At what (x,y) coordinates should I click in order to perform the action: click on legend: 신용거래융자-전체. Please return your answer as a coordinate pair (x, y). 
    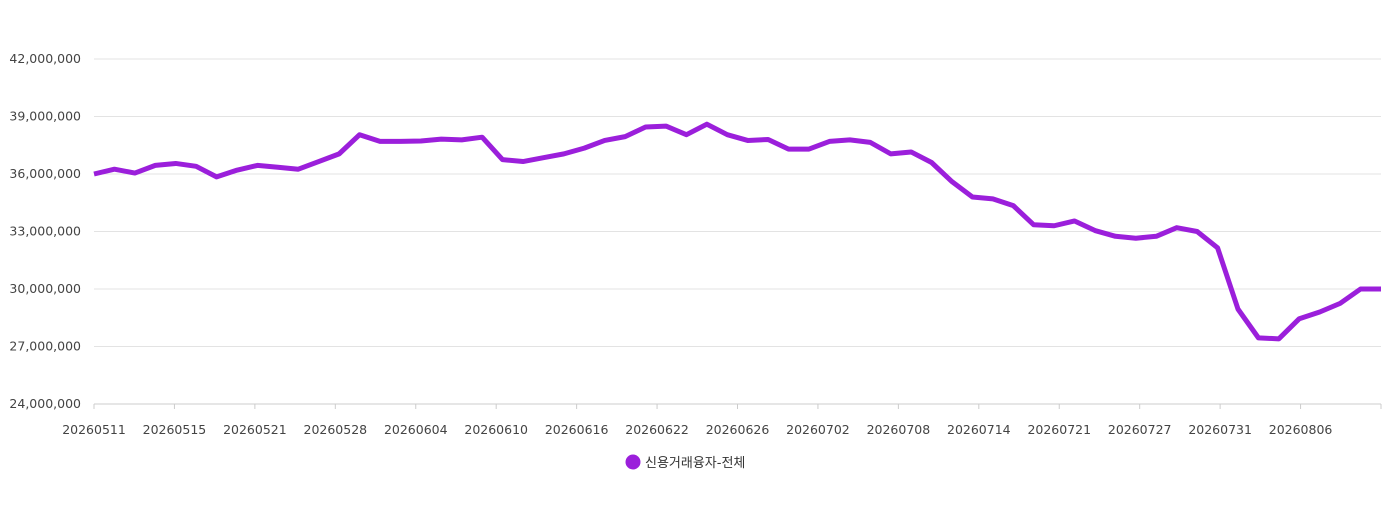
    Looking at the image, I should click on (685, 463).